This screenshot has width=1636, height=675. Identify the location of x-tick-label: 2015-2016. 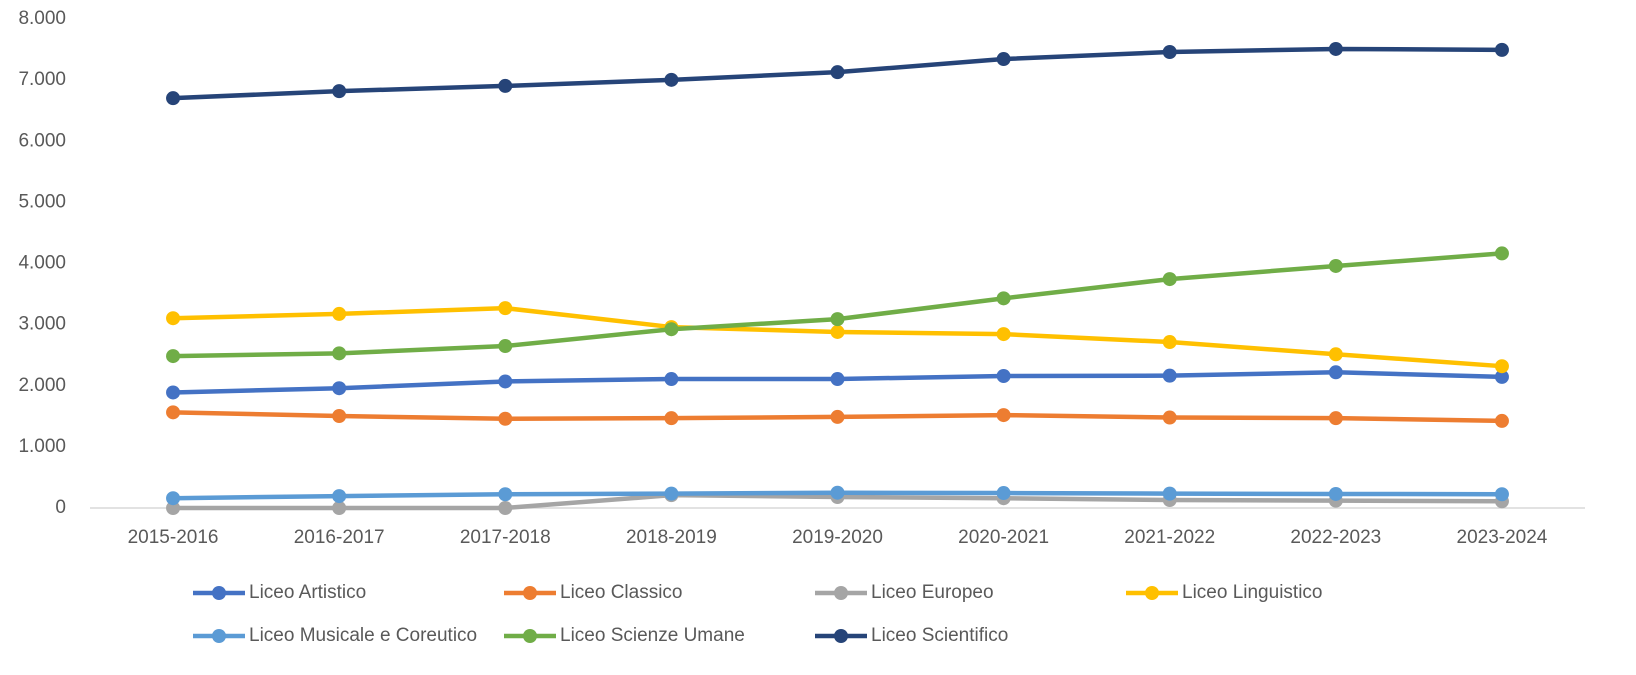
(173, 537).